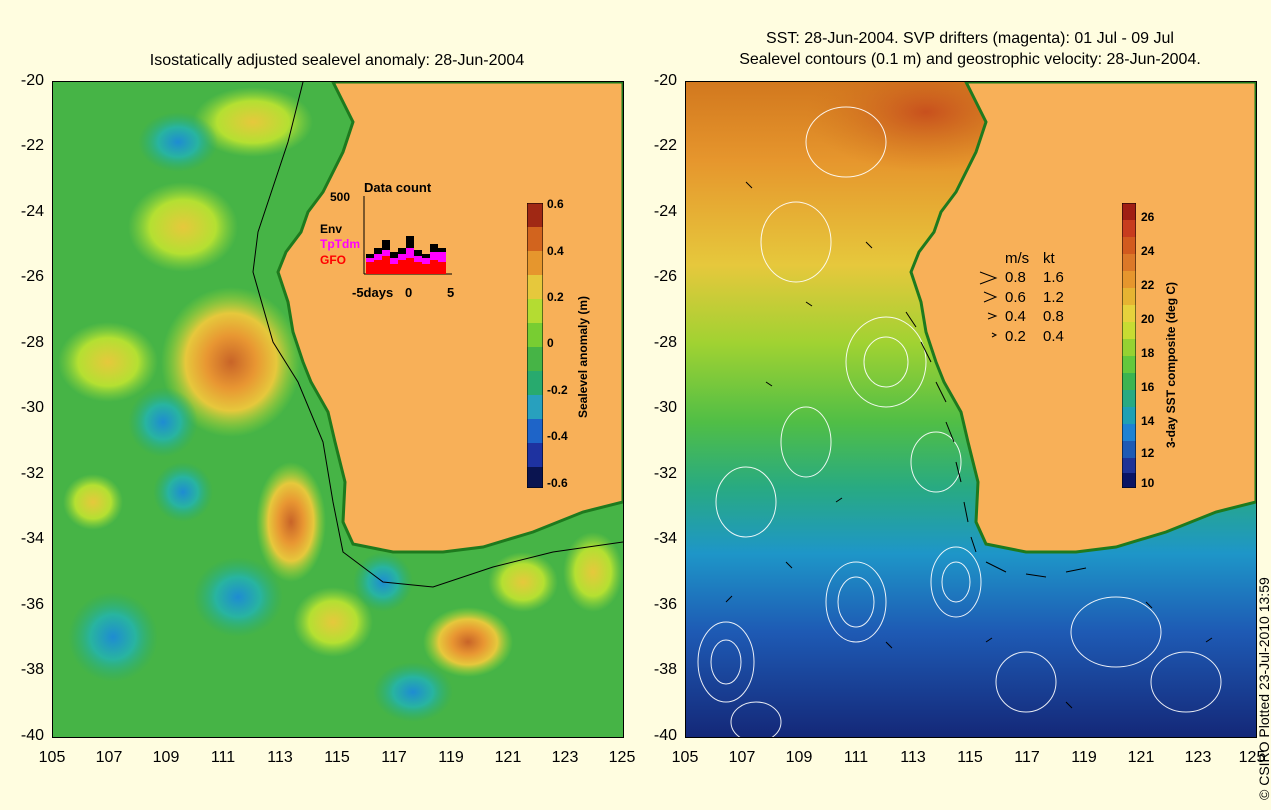  I want to click on sst-colorbar-tick: 14, so click(1148, 421).